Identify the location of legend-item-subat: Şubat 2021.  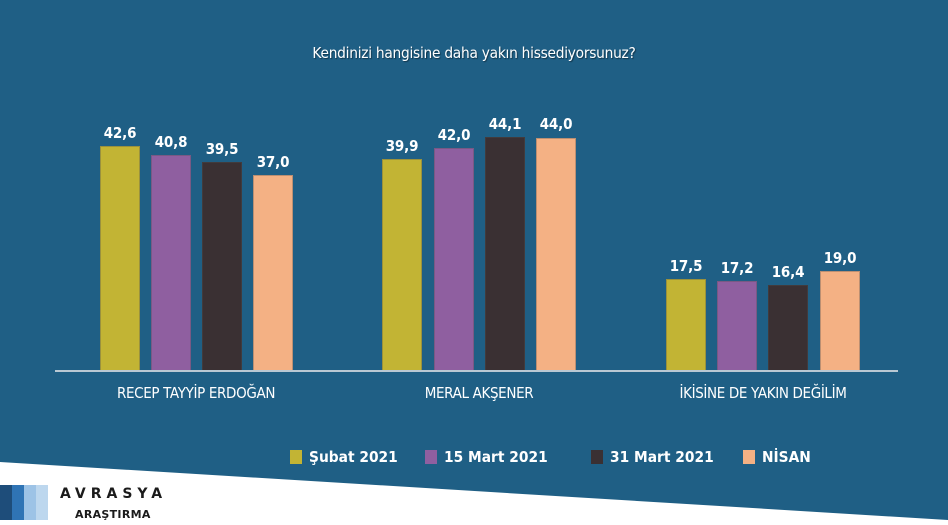
(347, 457).